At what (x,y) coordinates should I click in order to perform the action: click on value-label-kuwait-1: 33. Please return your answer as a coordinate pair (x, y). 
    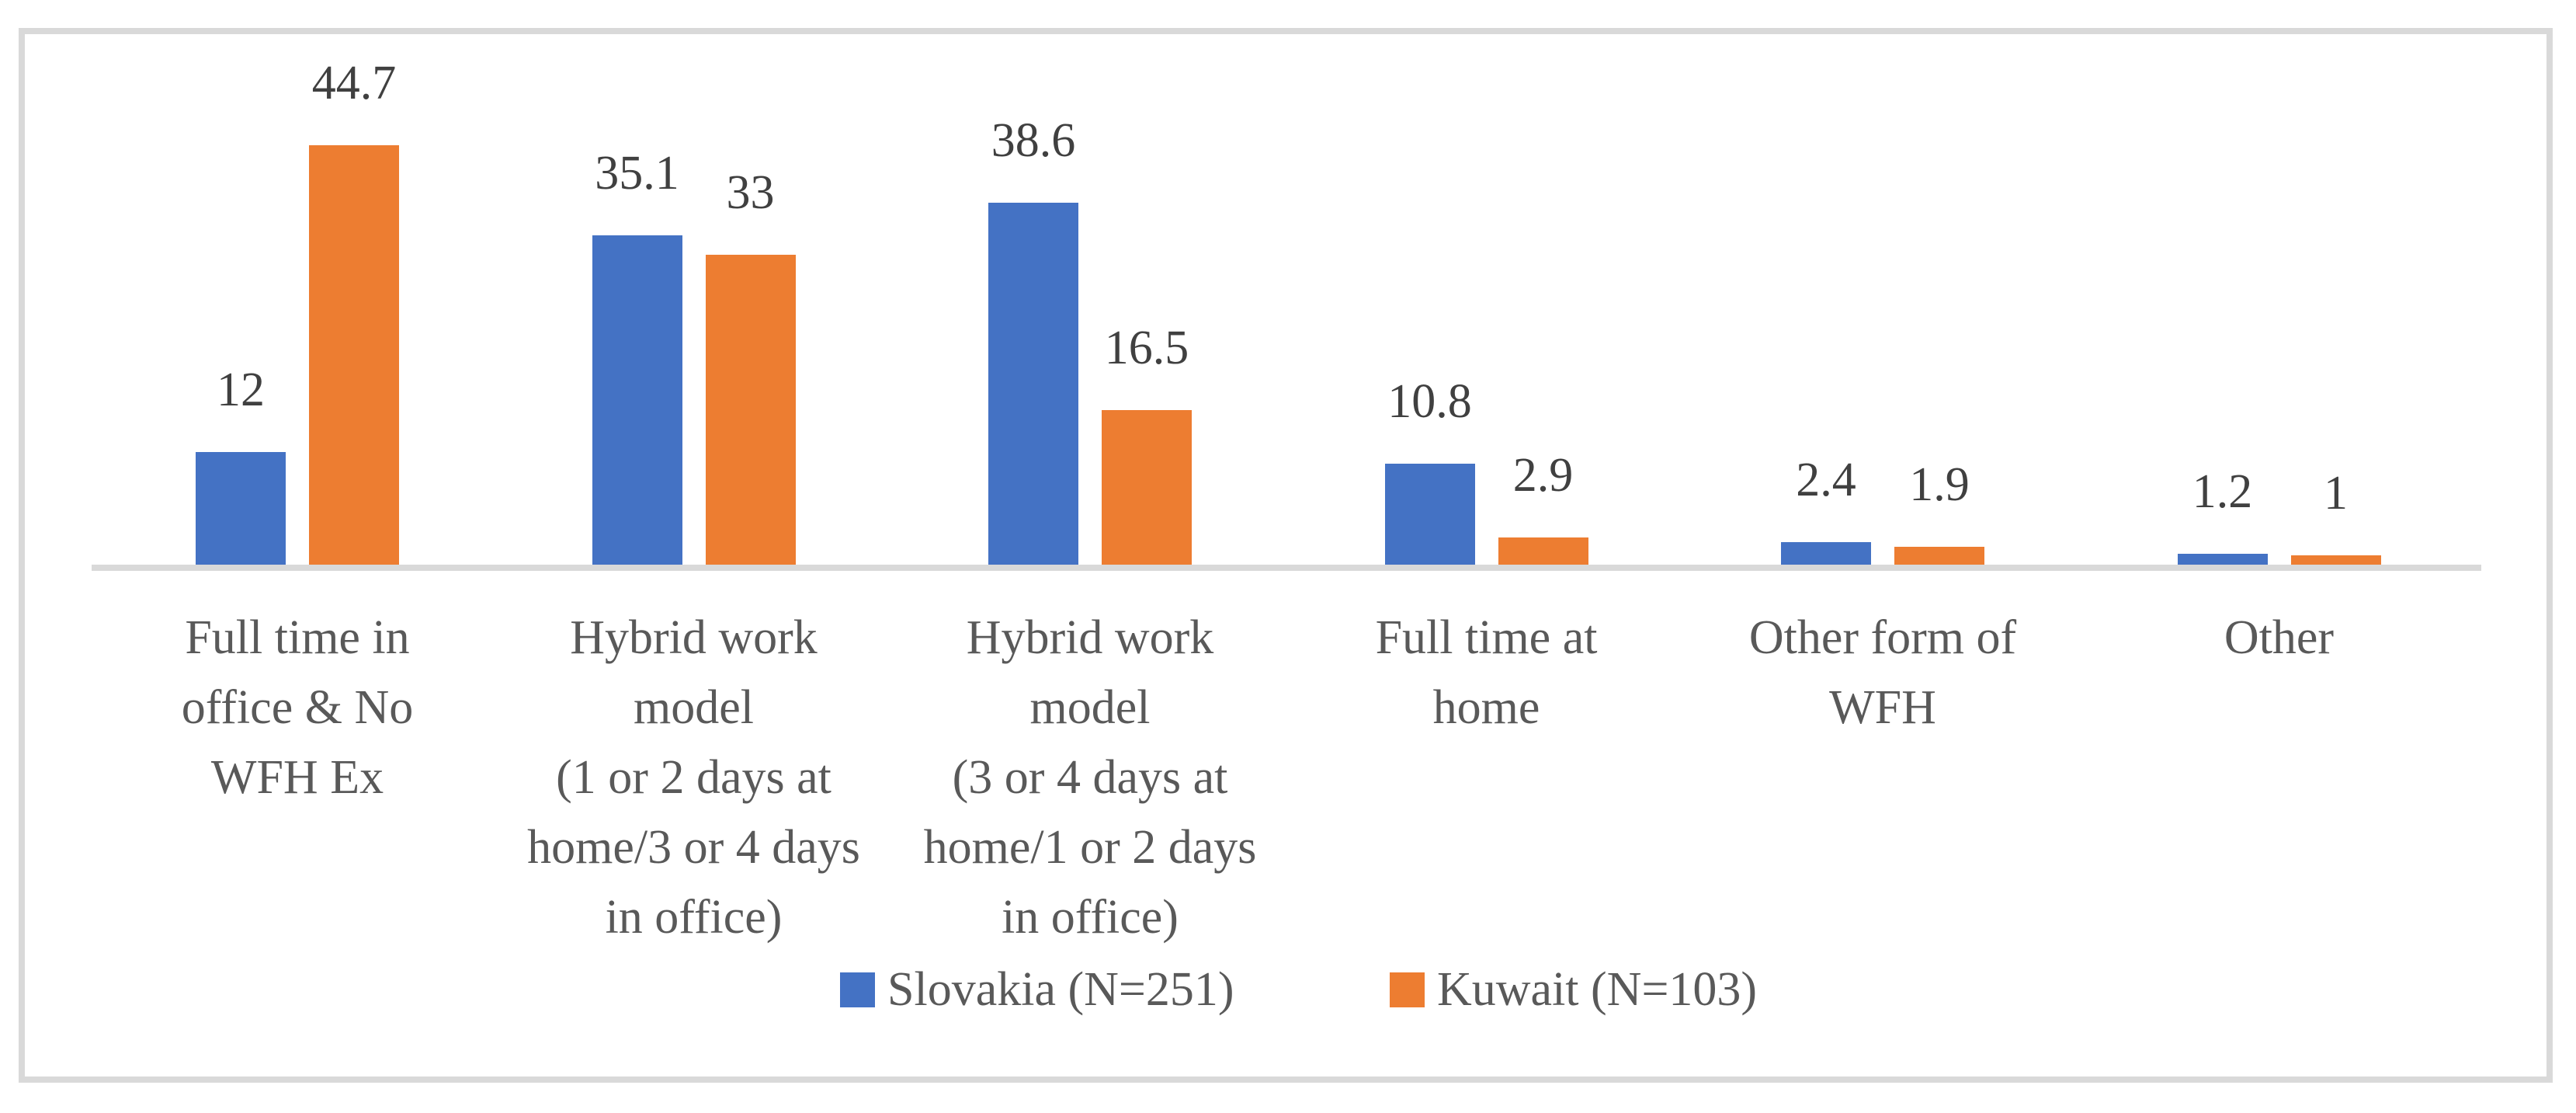
    Looking at the image, I should click on (750, 192).